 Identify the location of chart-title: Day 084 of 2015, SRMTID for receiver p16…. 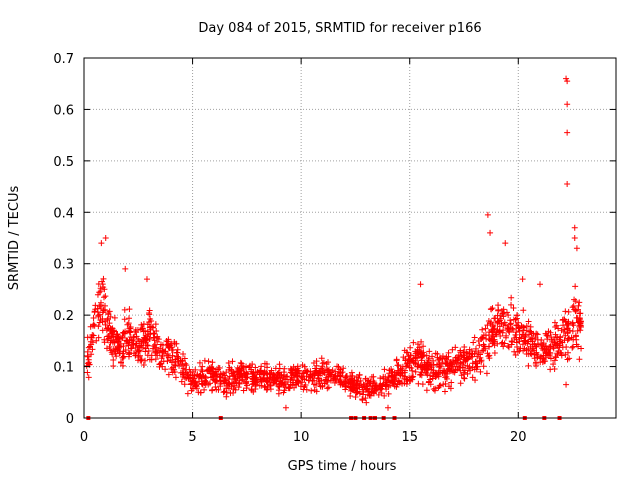
(339, 28).